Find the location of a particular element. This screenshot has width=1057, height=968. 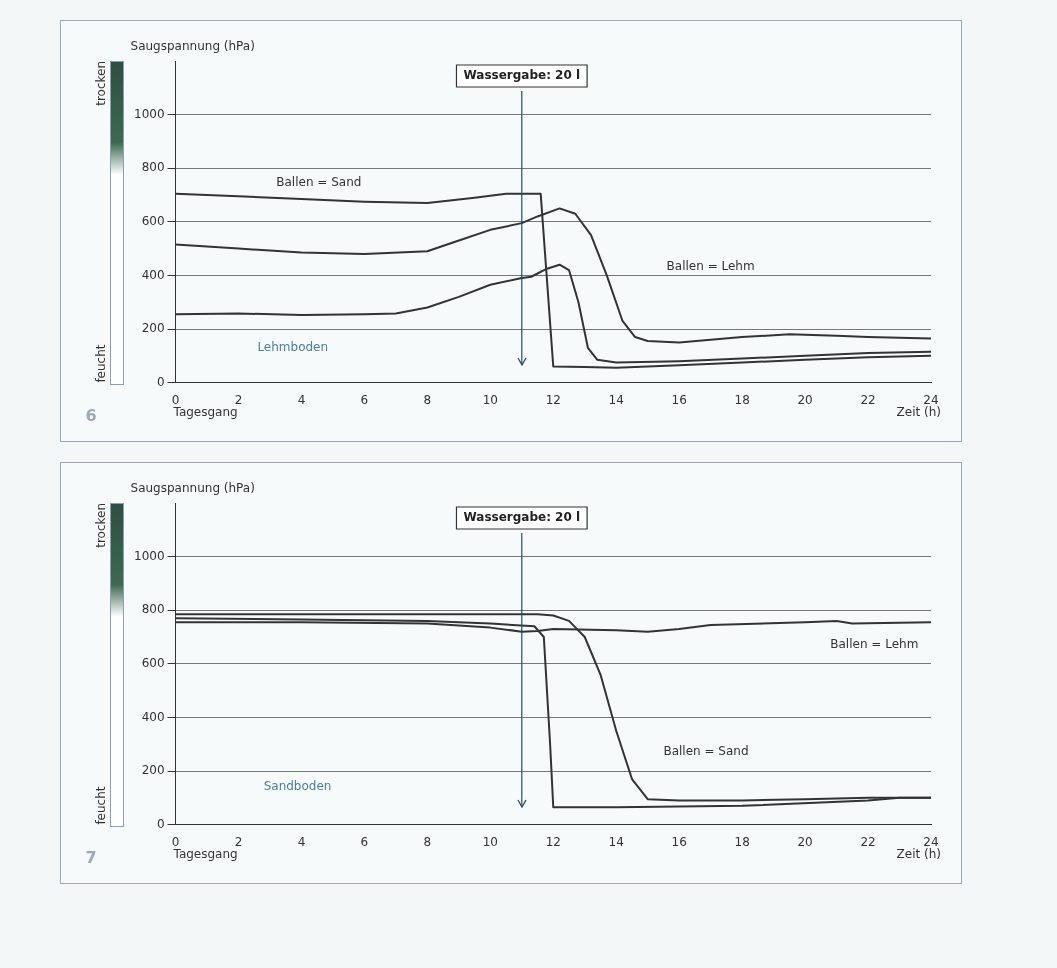

annotation: Lehmboden is located at coordinates (293, 346).